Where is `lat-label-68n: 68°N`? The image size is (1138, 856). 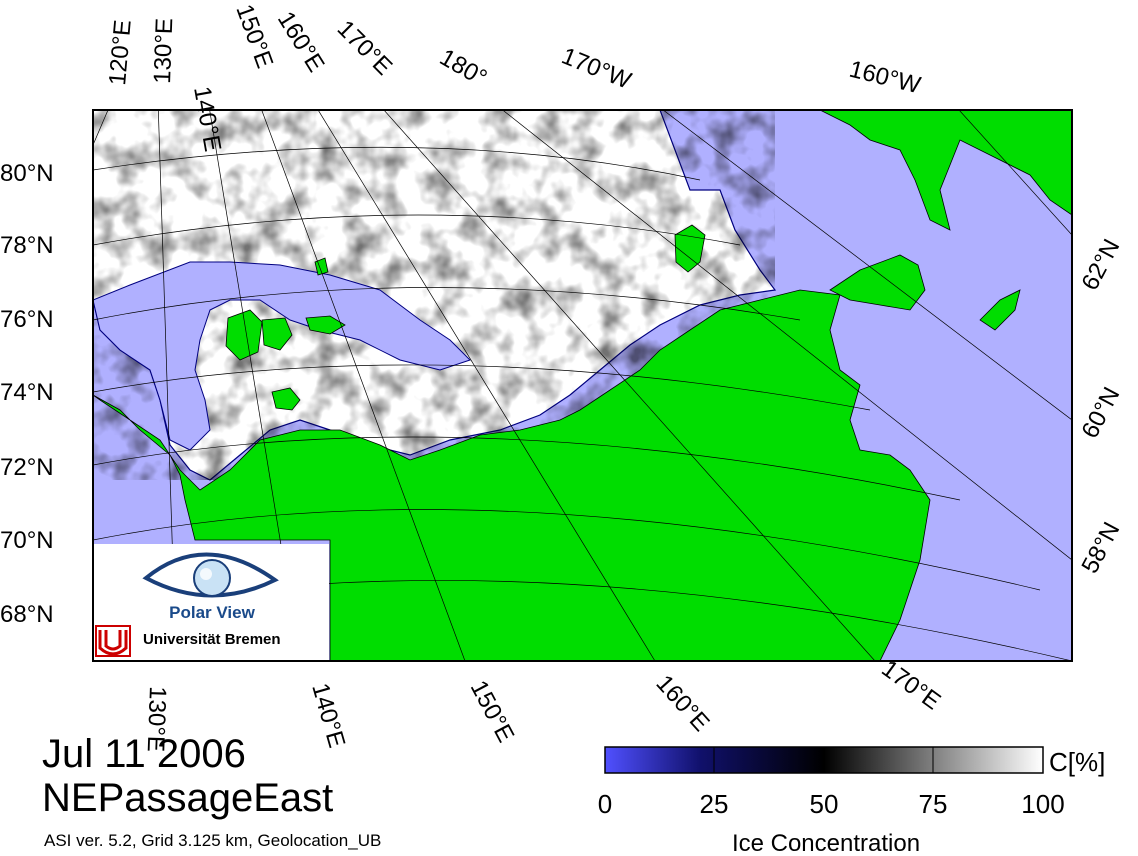
lat-label-68n: 68°N is located at coordinates (27, 614).